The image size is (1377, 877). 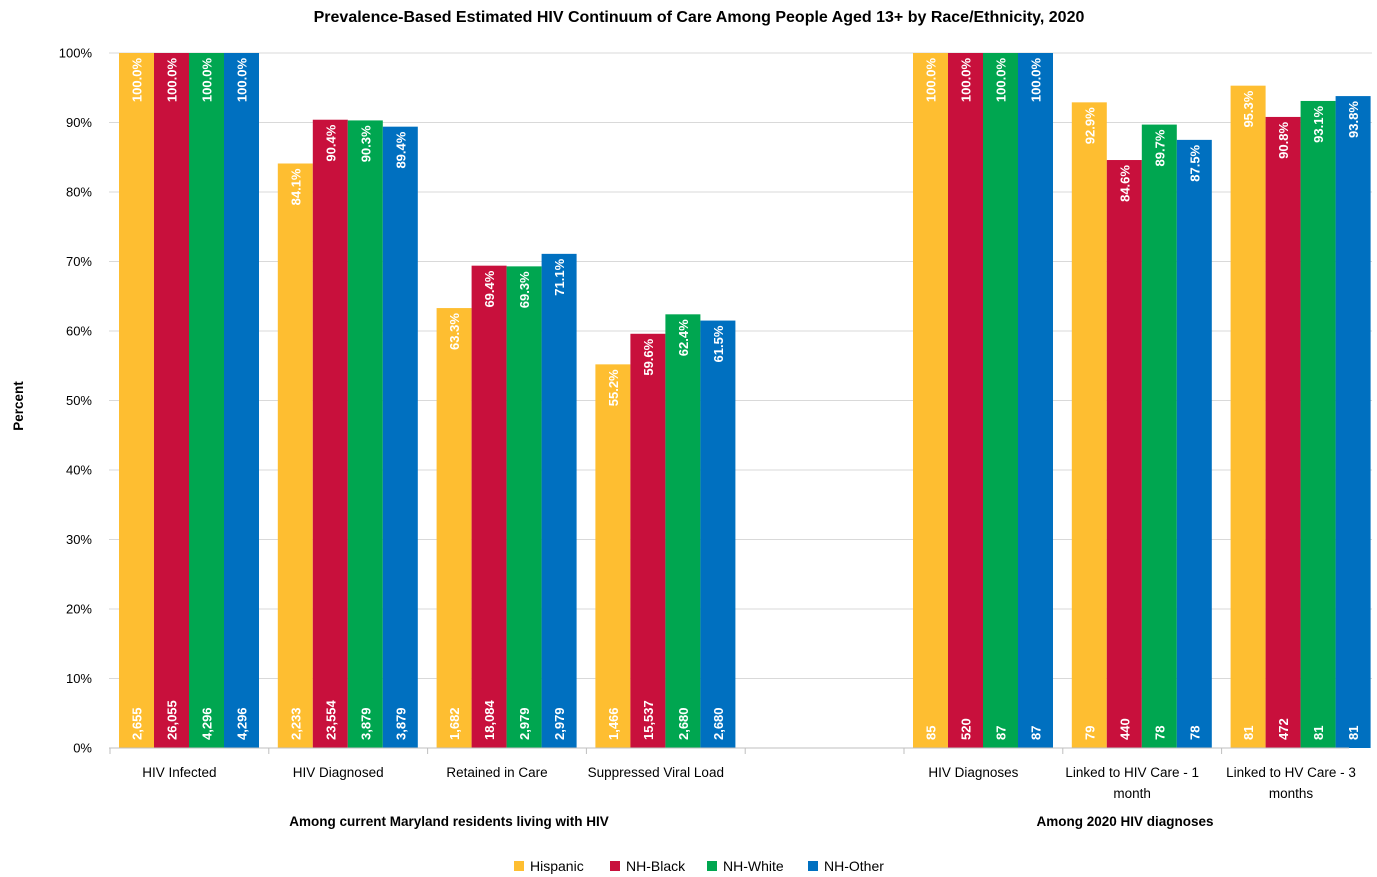 I want to click on bar-count-label: 472, so click(x=1283, y=729).